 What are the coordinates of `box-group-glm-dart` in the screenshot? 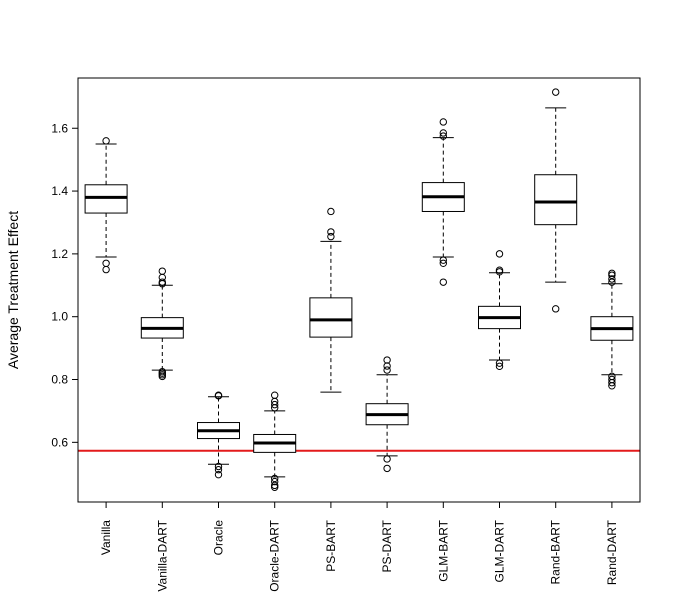 It's located at (499, 310).